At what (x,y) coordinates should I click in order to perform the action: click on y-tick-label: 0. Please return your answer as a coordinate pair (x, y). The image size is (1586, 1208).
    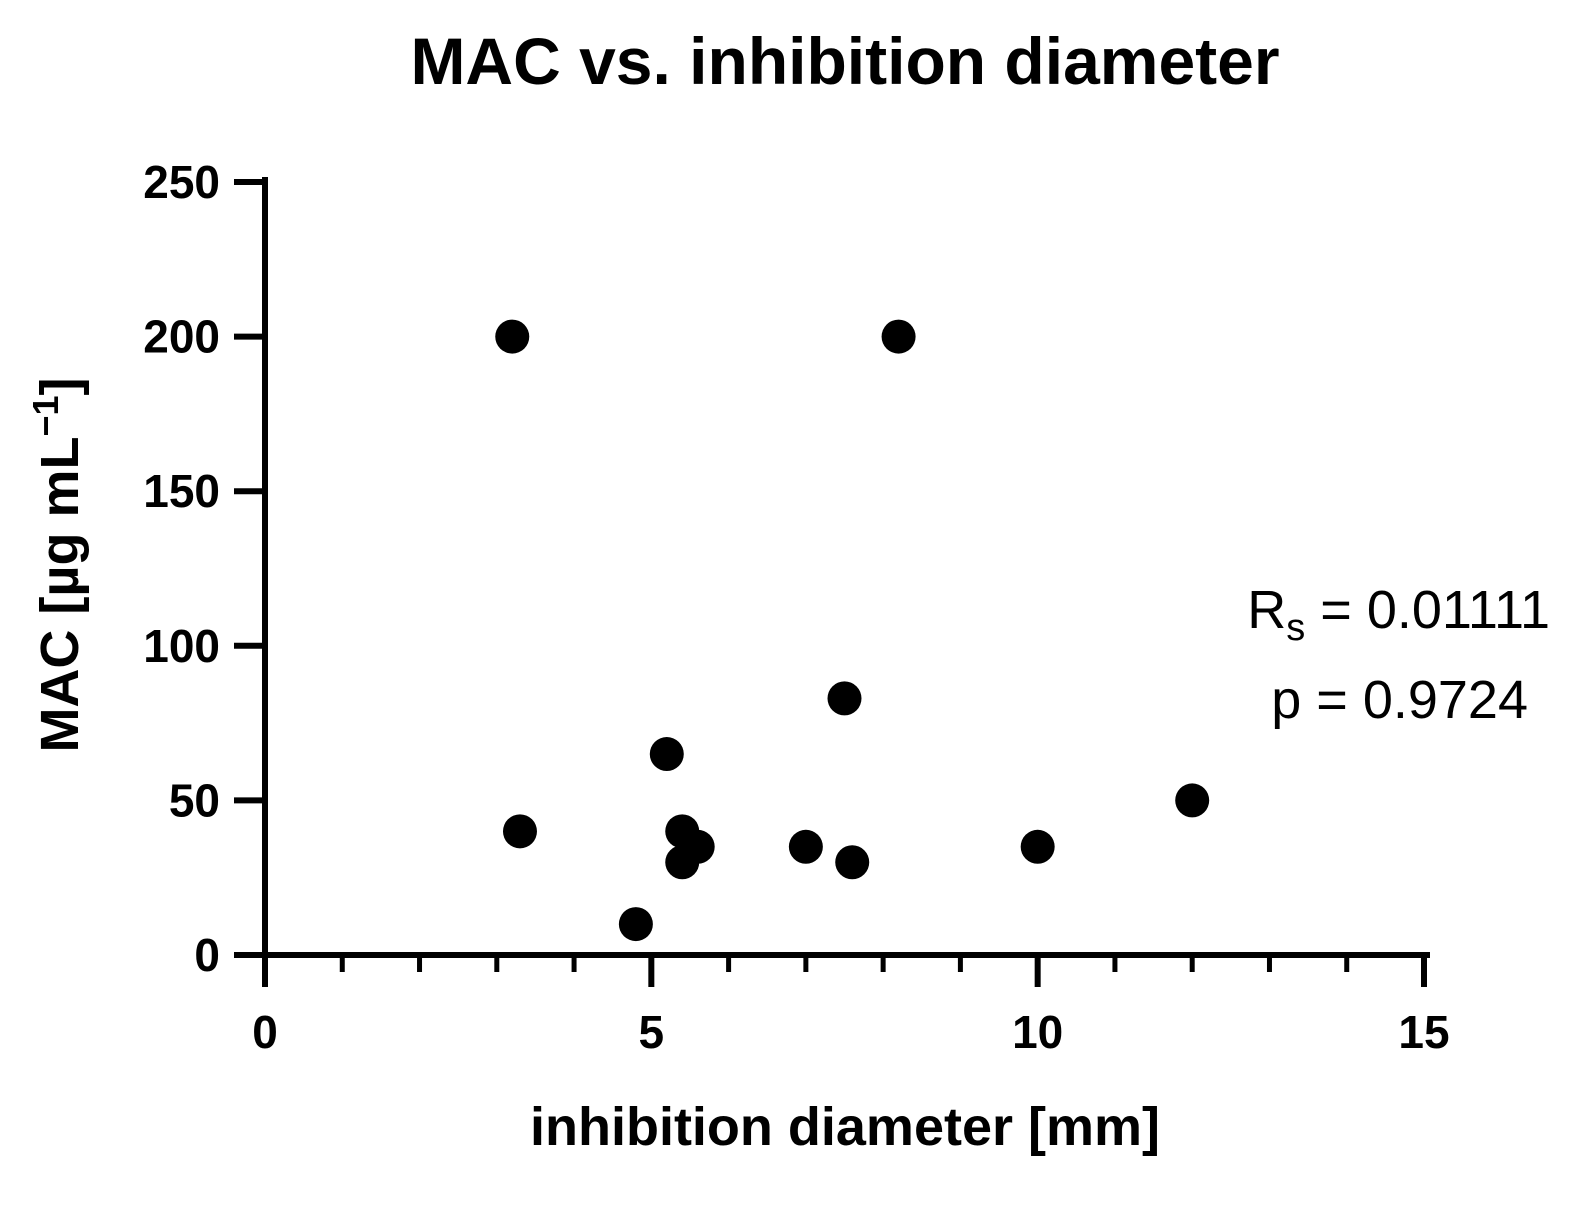
    Looking at the image, I should click on (207, 955).